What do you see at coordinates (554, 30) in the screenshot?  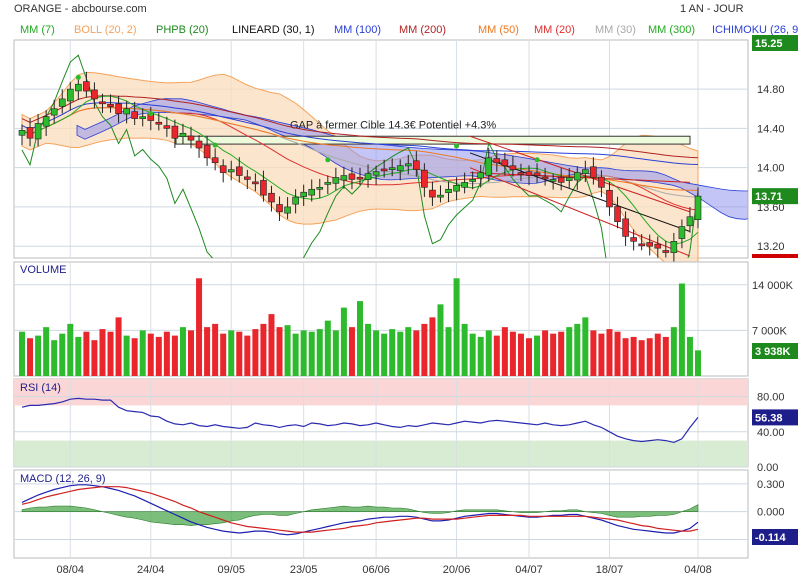 I see `legend-entry: MM (20)` at bounding box center [554, 30].